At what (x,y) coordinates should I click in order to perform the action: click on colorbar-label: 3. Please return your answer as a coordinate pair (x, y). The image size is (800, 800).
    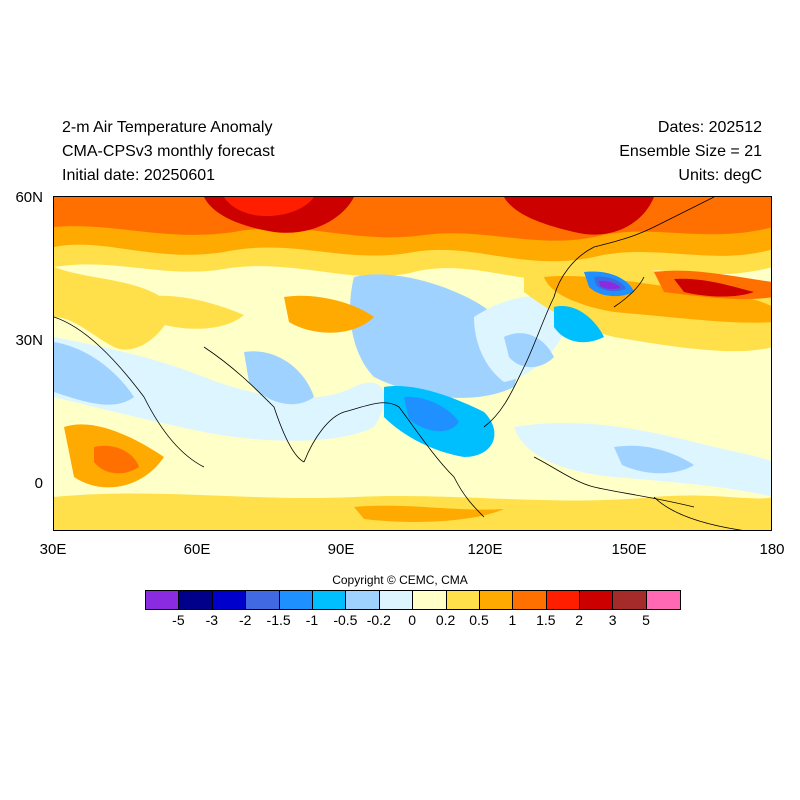
    Looking at the image, I should click on (612, 620).